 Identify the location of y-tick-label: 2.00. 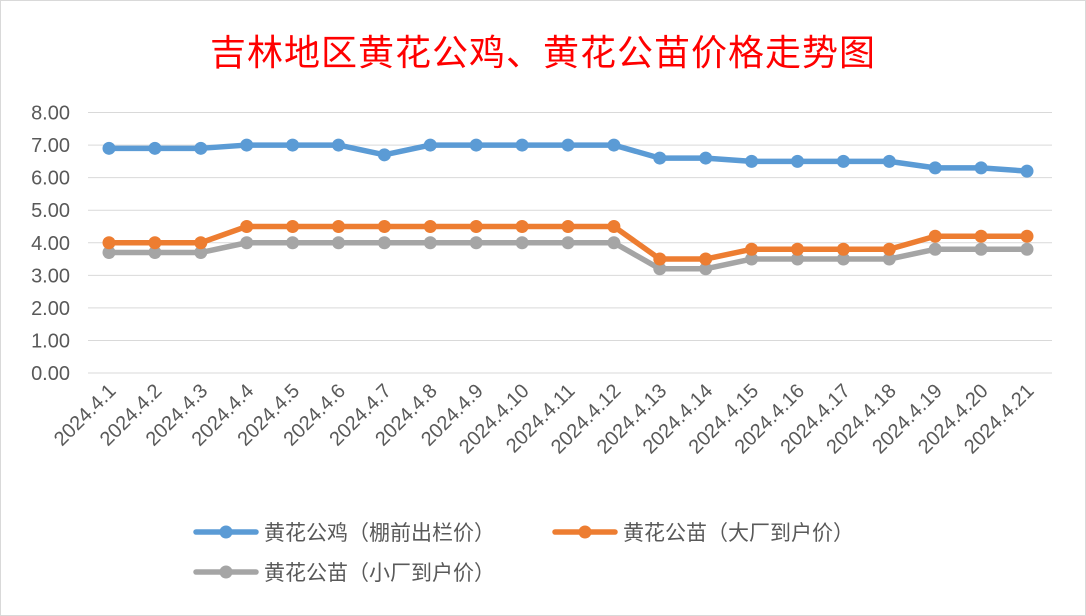
(50, 309).